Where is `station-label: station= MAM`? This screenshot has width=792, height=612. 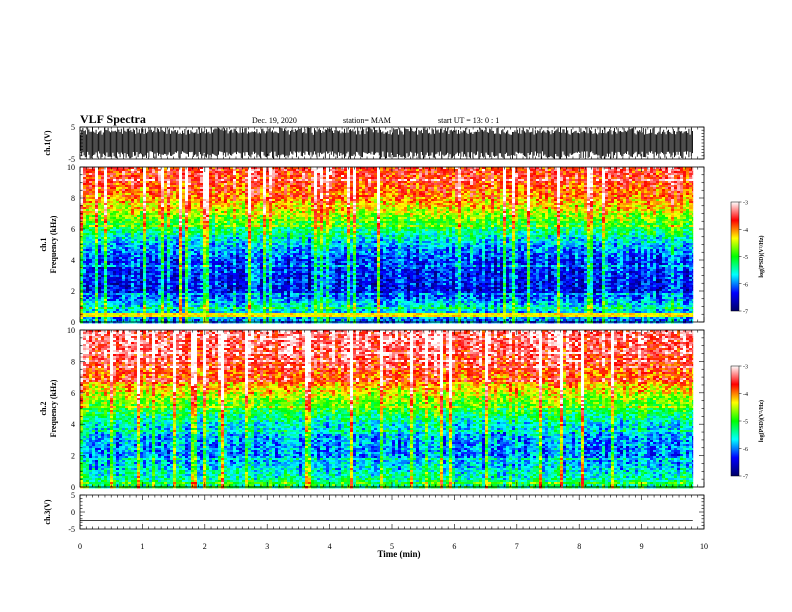 station-label: station= MAM is located at coordinates (367, 120).